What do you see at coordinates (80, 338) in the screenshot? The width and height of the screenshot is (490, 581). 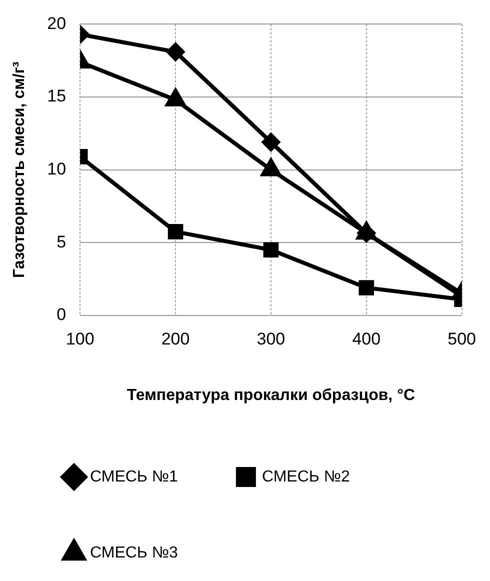 I see `x-tick-label: 100` at bounding box center [80, 338].